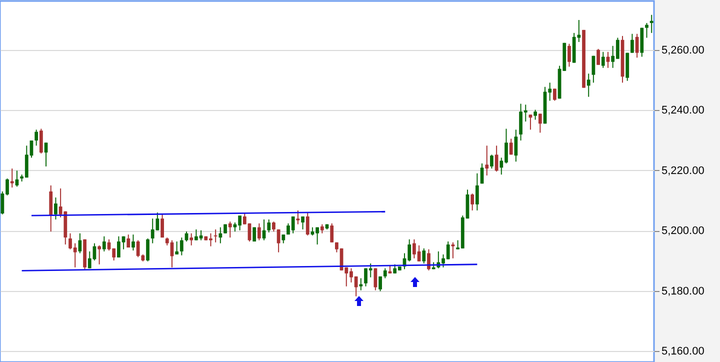 Image resolution: width=720 pixels, height=362 pixels. Describe the element at coordinates (683, 231) in the screenshot. I see `y-tick-label: 5,200.00` at that location.